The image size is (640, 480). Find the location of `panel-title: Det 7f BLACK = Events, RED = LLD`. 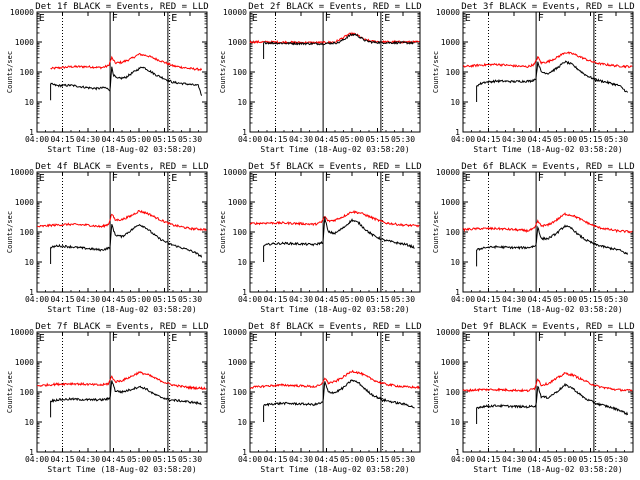

panel-title: Det 7f BLACK = Events, RED = LLD is located at coordinates (121, 327).